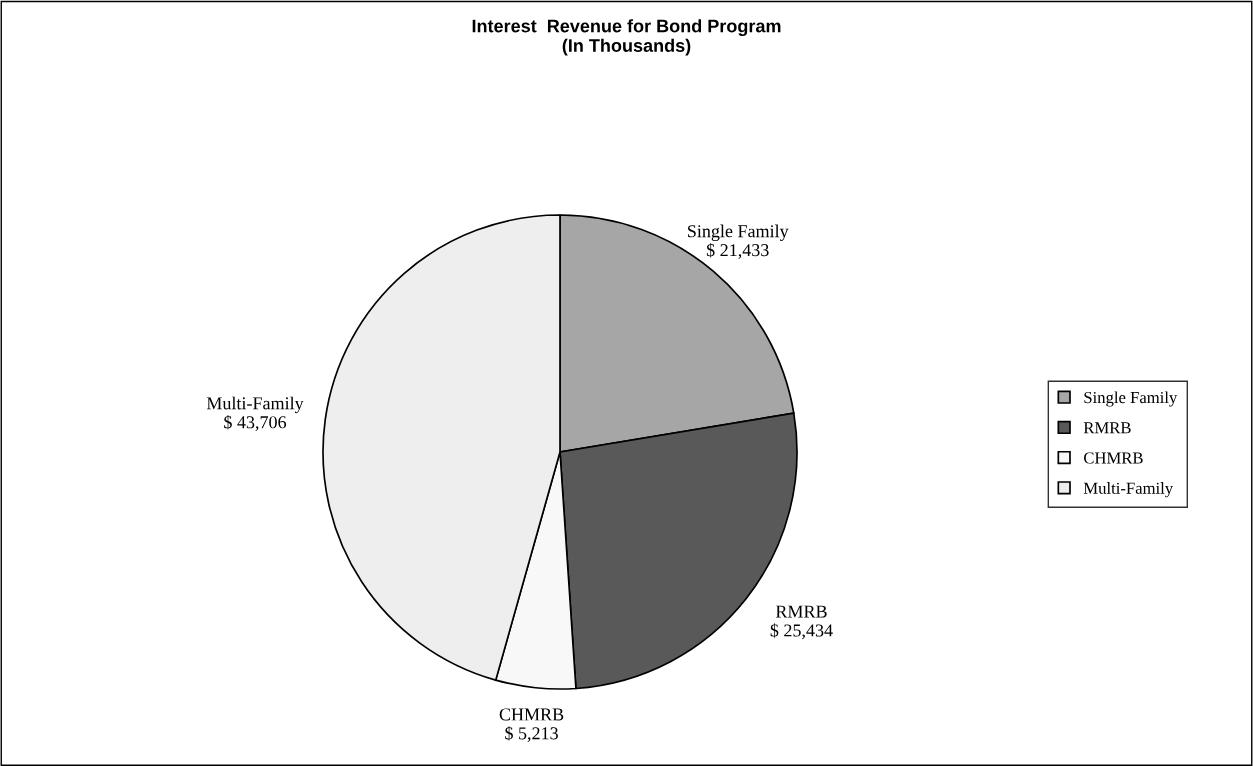 The width and height of the screenshot is (1253, 766). I want to click on slice-label: CHMRB, so click(531, 714).